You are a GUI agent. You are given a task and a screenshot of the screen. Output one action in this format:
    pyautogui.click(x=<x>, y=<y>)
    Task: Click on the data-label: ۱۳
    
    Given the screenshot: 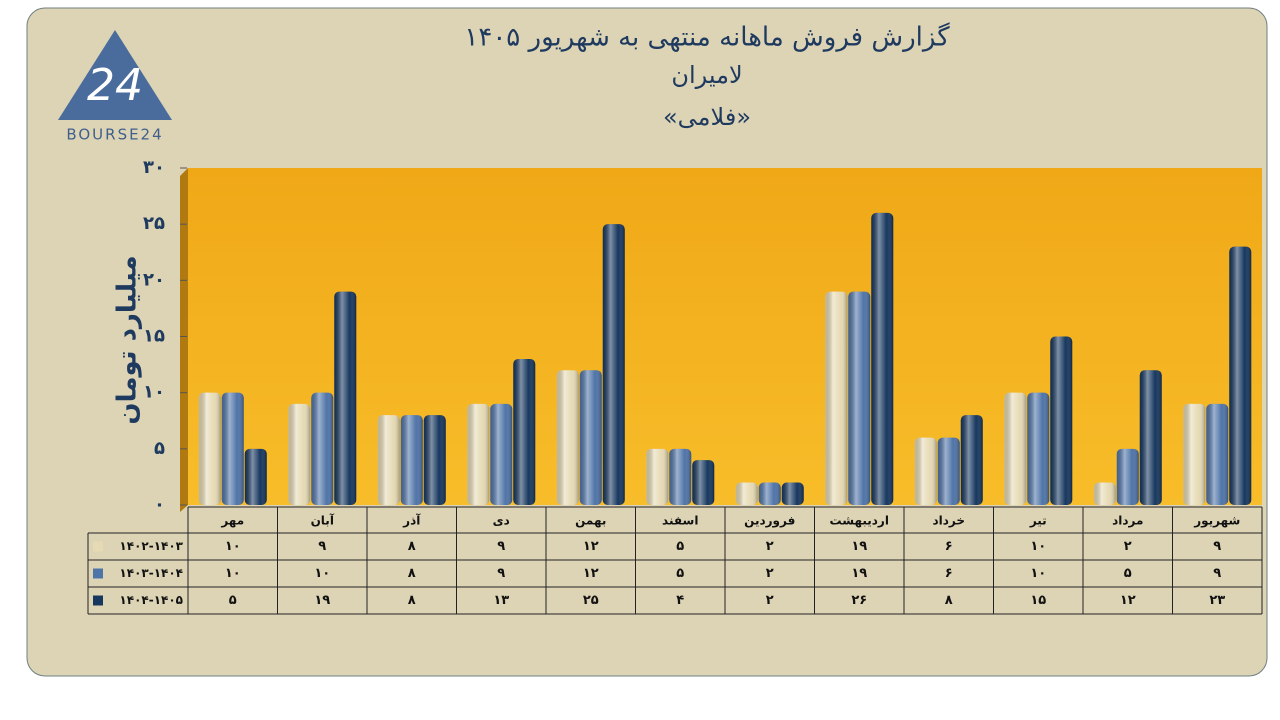 What is the action you would take?
    pyautogui.click(x=501, y=600)
    